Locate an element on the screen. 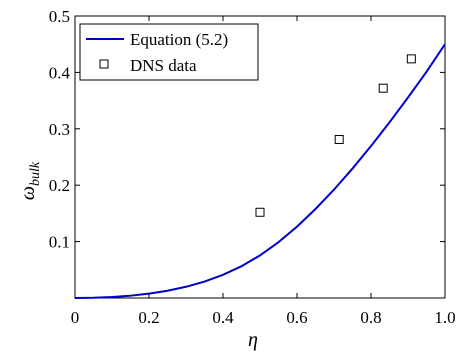 The height and width of the screenshot is (353, 459). x-tick-label: 0.6 is located at coordinates (296, 317).